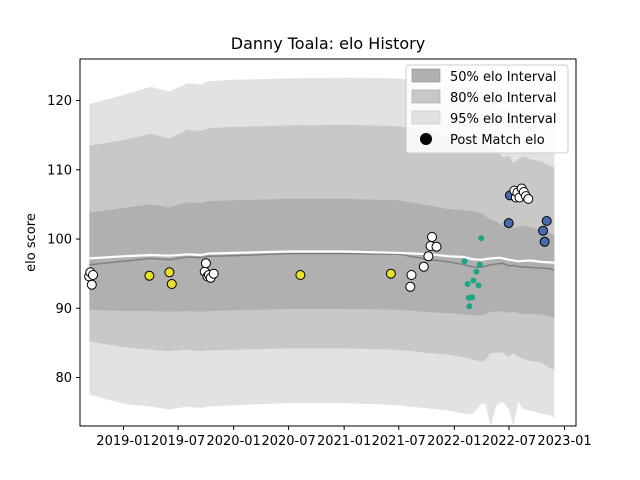 This screenshot has width=640, height=480. Describe the element at coordinates (31, 242) in the screenshot. I see `y-axis-label: elo score` at that location.